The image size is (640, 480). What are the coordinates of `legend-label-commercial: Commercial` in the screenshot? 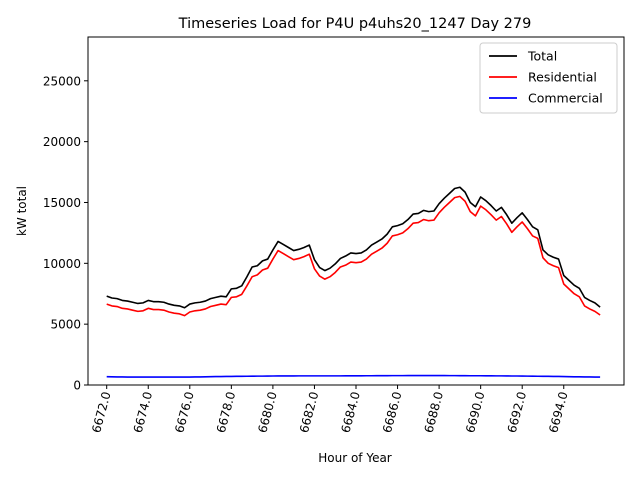 It's located at (565, 98).